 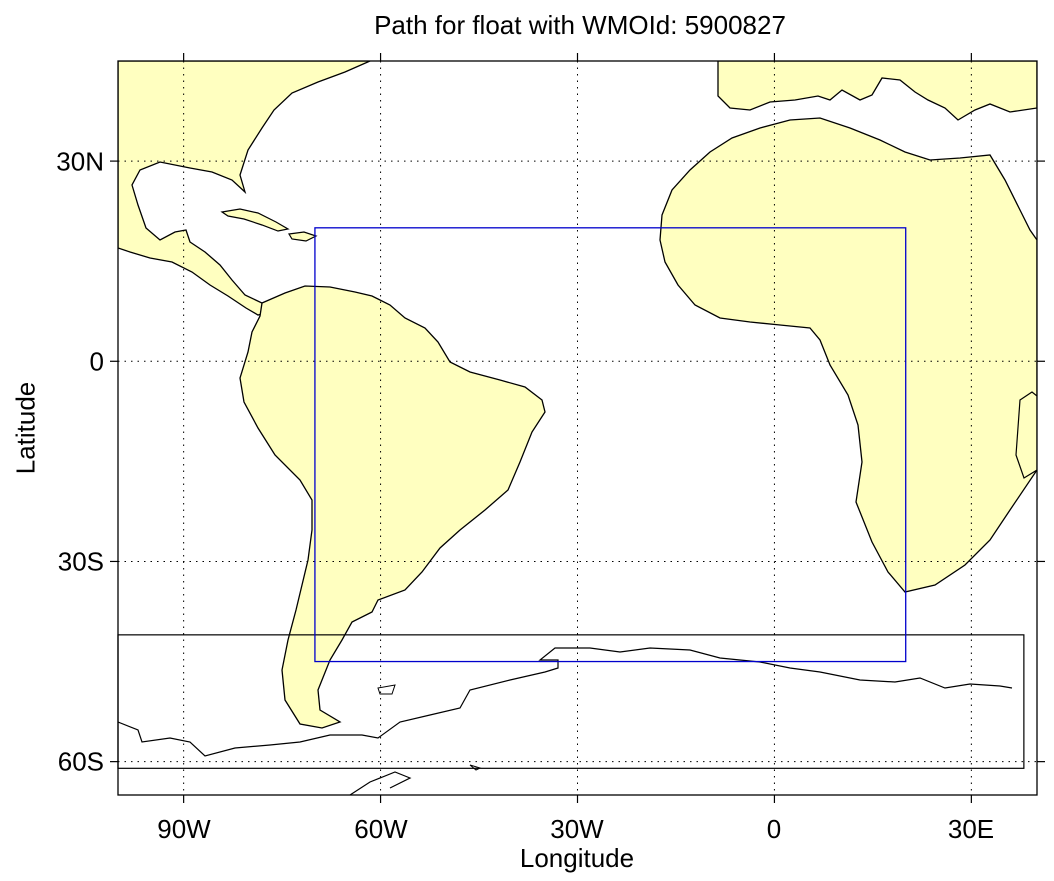 What do you see at coordinates (392, 507) in the screenshot?
I see `land-south-america` at bounding box center [392, 507].